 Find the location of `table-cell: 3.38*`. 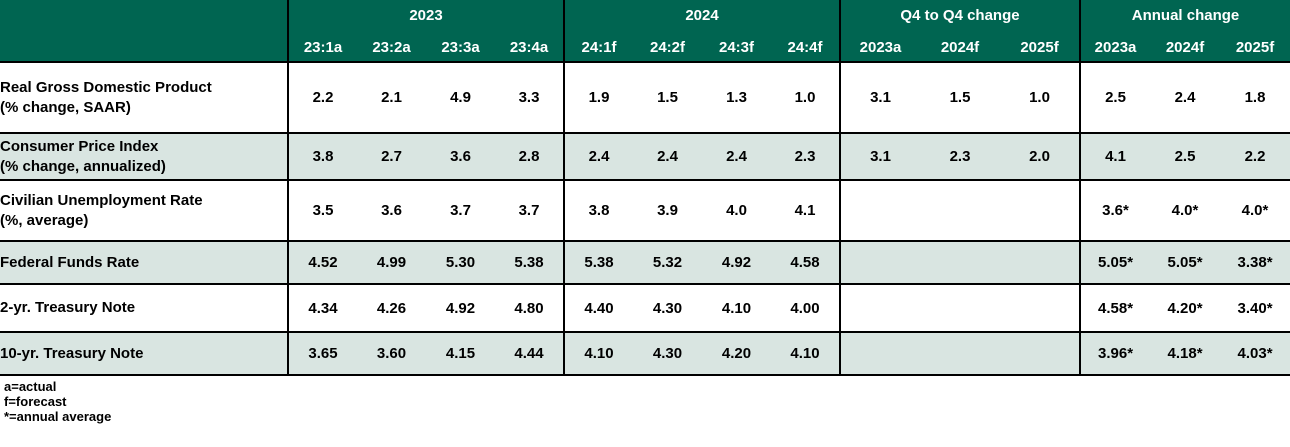

table-cell: 3.38* is located at coordinates (1255, 263).